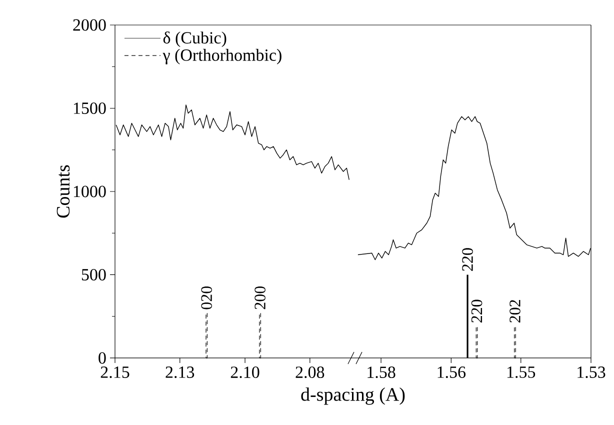 Image resolution: width=614 pixels, height=425 pixels. What do you see at coordinates (90, 108) in the screenshot?
I see `y-tick-label: 1500` at bounding box center [90, 108].